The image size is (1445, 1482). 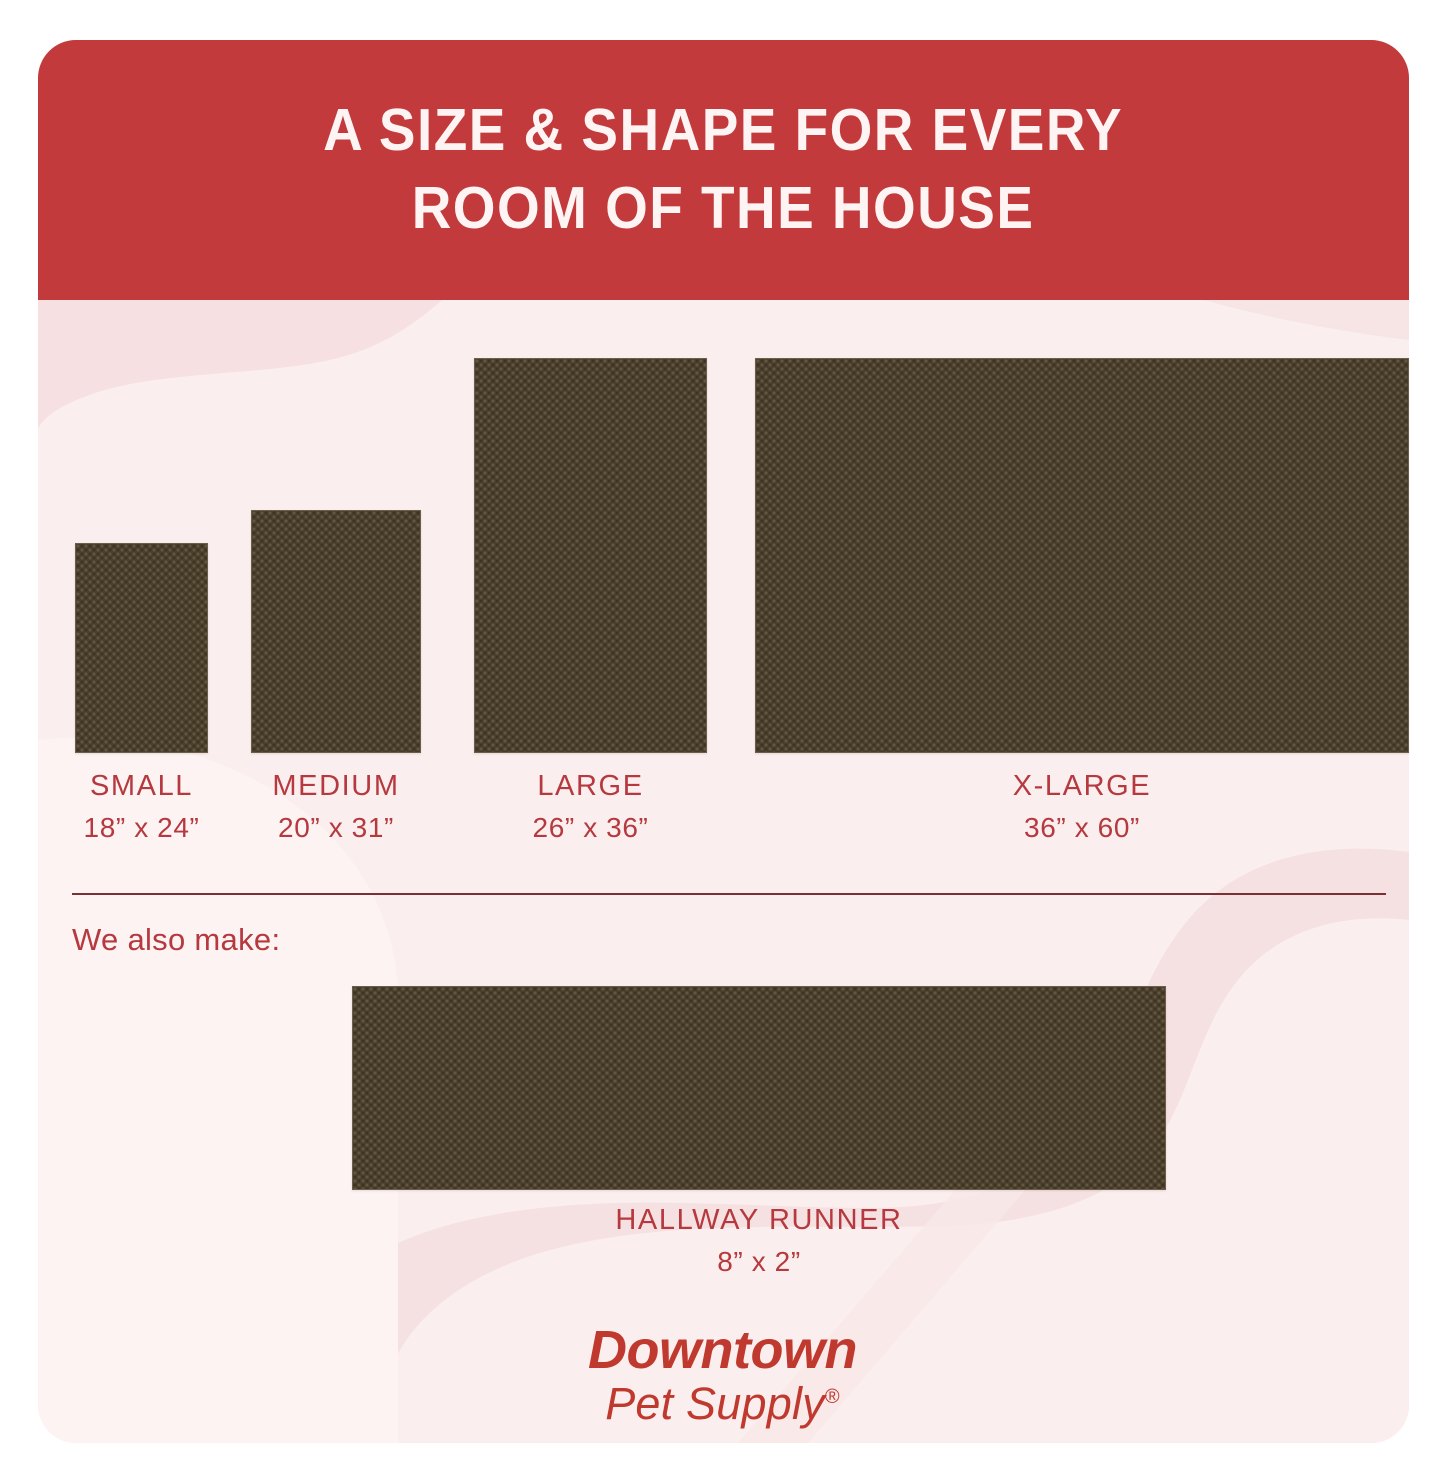 I want to click on mat-medium, so click(x=336, y=631).